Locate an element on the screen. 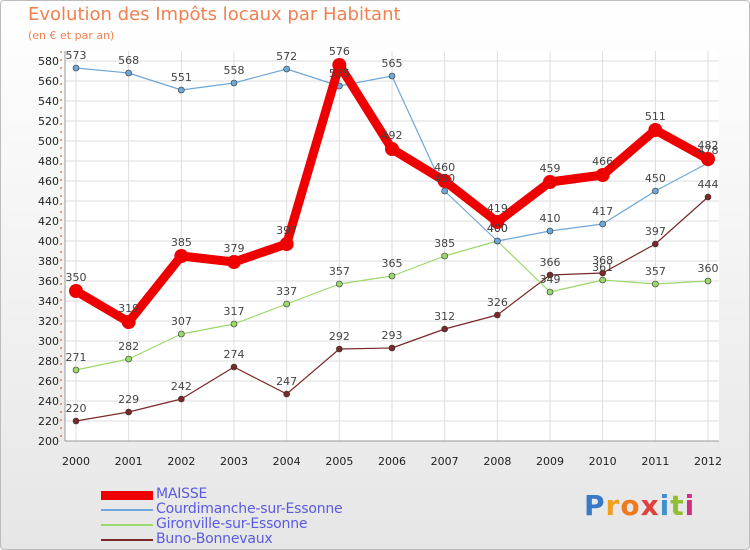  y-tick-label: 400 is located at coordinates (48, 241).